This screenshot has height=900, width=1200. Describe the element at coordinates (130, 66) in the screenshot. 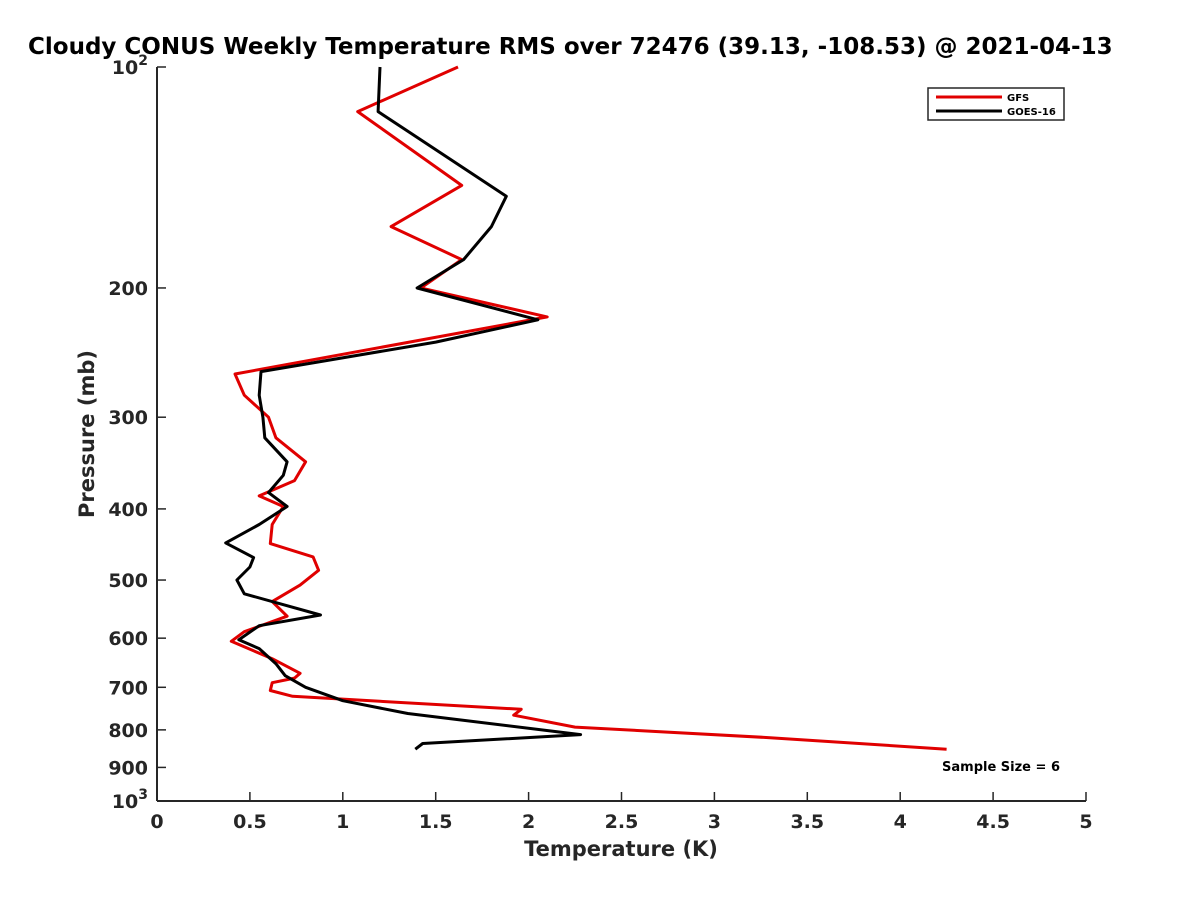

I see `y-tick-label: 10²` at that location.